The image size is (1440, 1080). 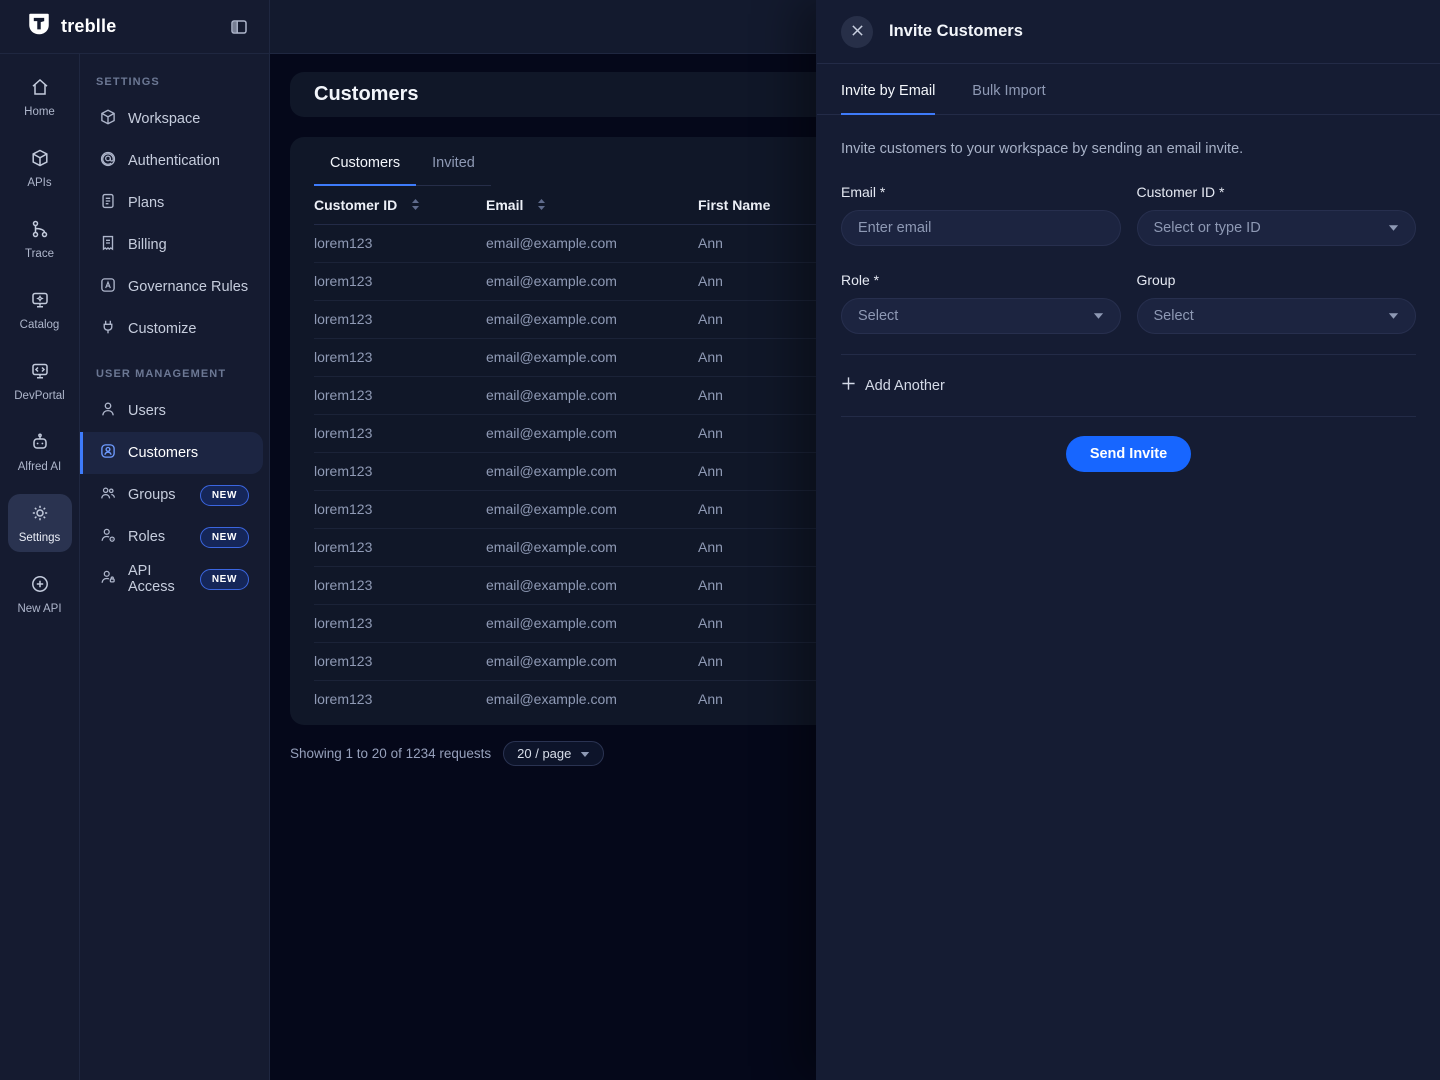 What do you see at coordinates (1393, 228) in the screenshot?
I see `chevron-down-icon` at bounding box center [1393, 228].